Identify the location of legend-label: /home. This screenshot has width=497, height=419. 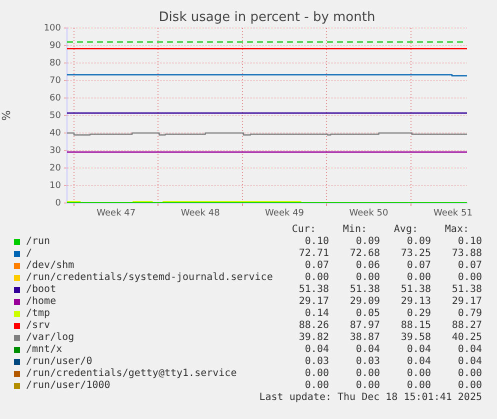
(42, 302).